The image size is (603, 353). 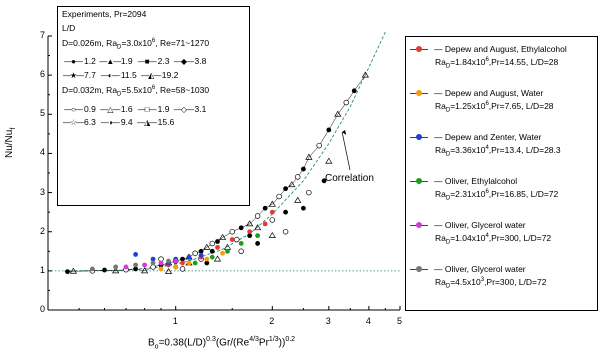 I want to click on legend-series-item: —◆— 3.8, so click(x=189, y=62).